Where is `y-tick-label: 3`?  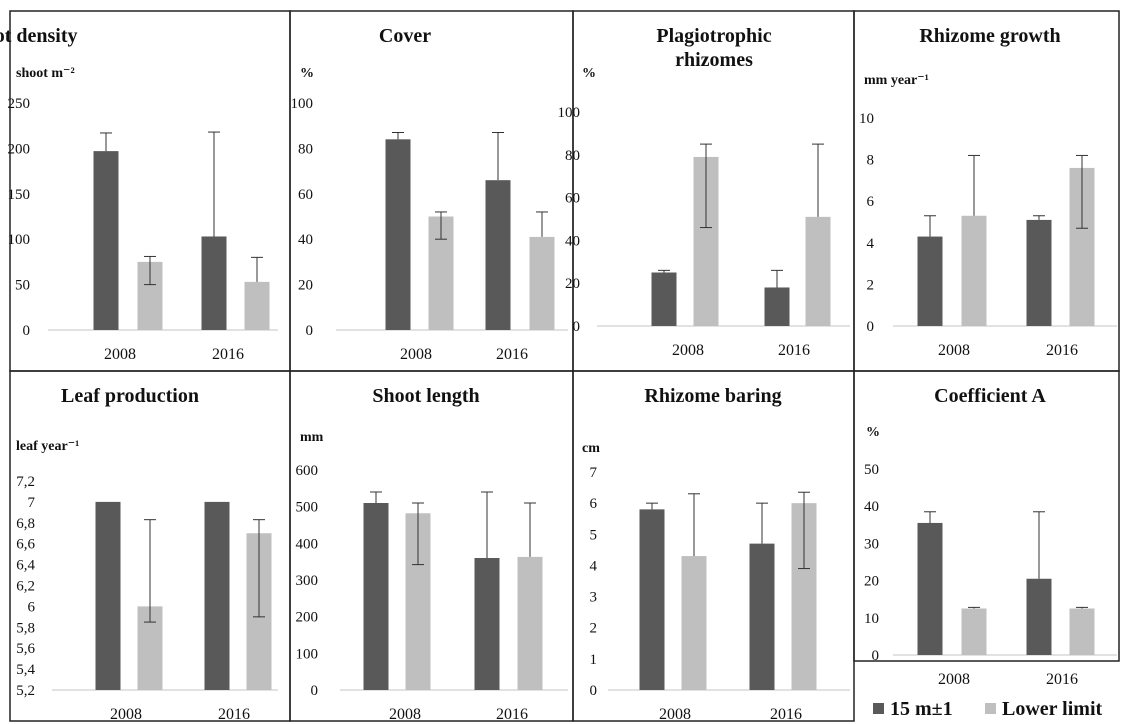 y-tick-label: 3 is located at coordinates (594, 598).